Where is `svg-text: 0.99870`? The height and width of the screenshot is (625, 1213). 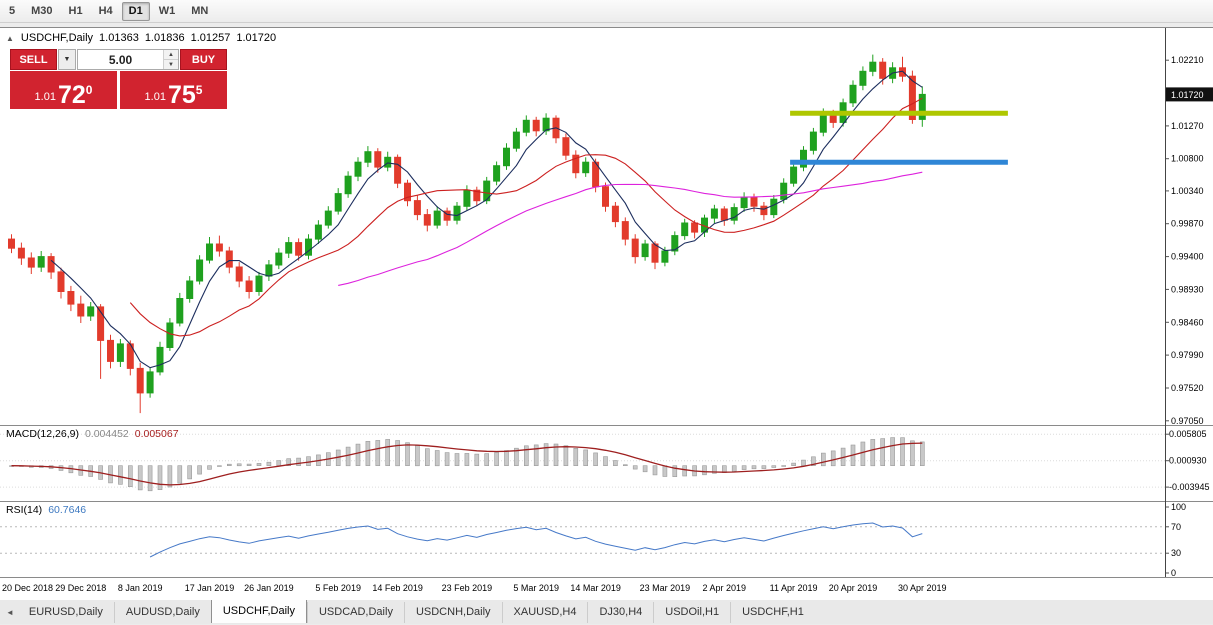
svg-text: 0.99870 is located at coordinates (1187, 224).